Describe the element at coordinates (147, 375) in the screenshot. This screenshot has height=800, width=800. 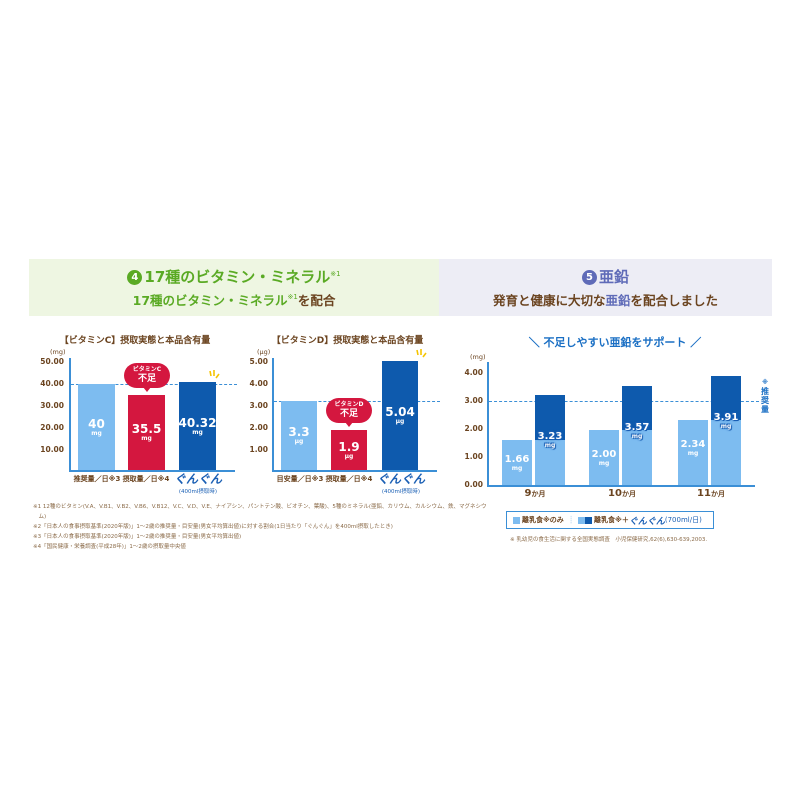
I see `deficiency-callout: ビタミンC 不足` at that location.